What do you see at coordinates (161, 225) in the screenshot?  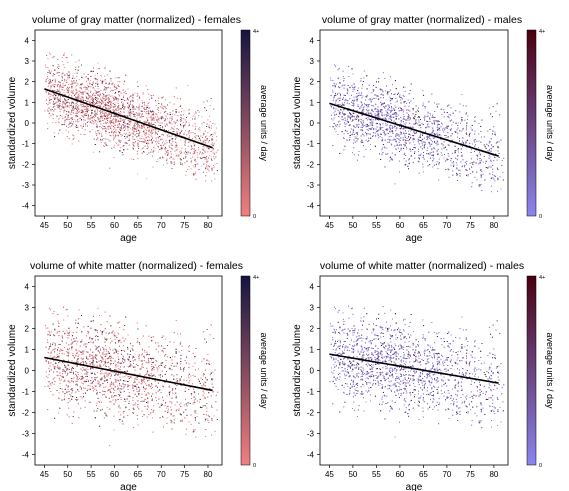 I see `x-tick-label: 70` at bounding box center [161, 225].